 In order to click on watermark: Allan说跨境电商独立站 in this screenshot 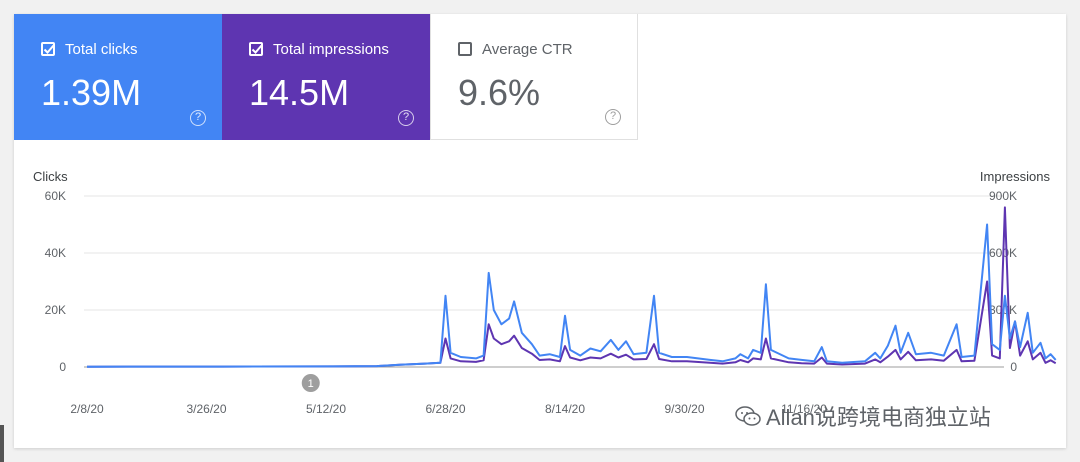, I will do `click(862, 416)`.